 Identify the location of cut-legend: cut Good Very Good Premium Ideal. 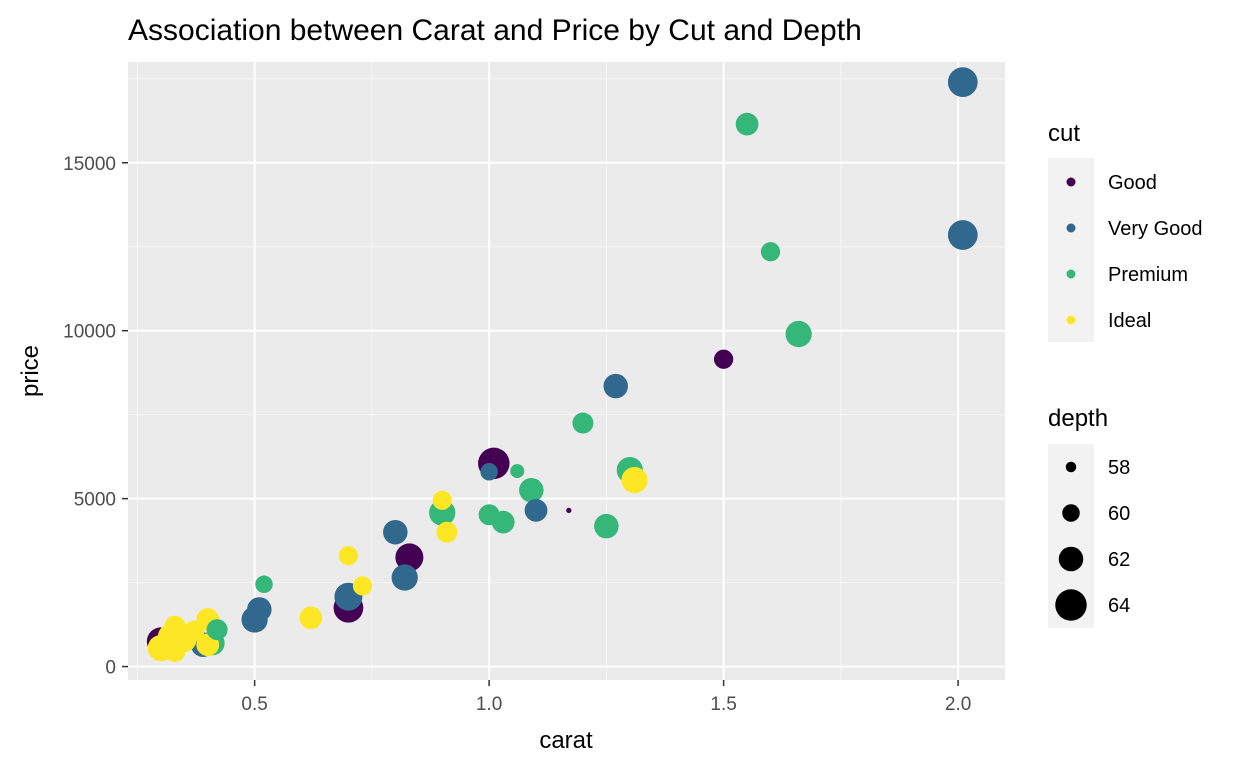
(1125, 231).